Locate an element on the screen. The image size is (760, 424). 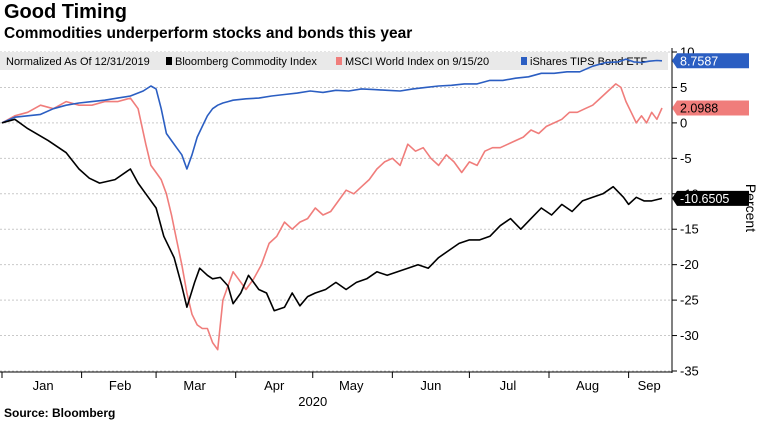
last-value-label: 2.0988 is located at coordinates (699, 109).